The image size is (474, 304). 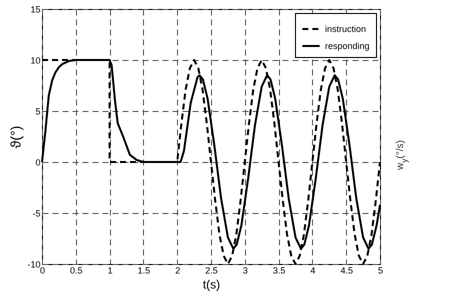 I want to click on x-tick-label: 4.5, so click(x=346, y=271).